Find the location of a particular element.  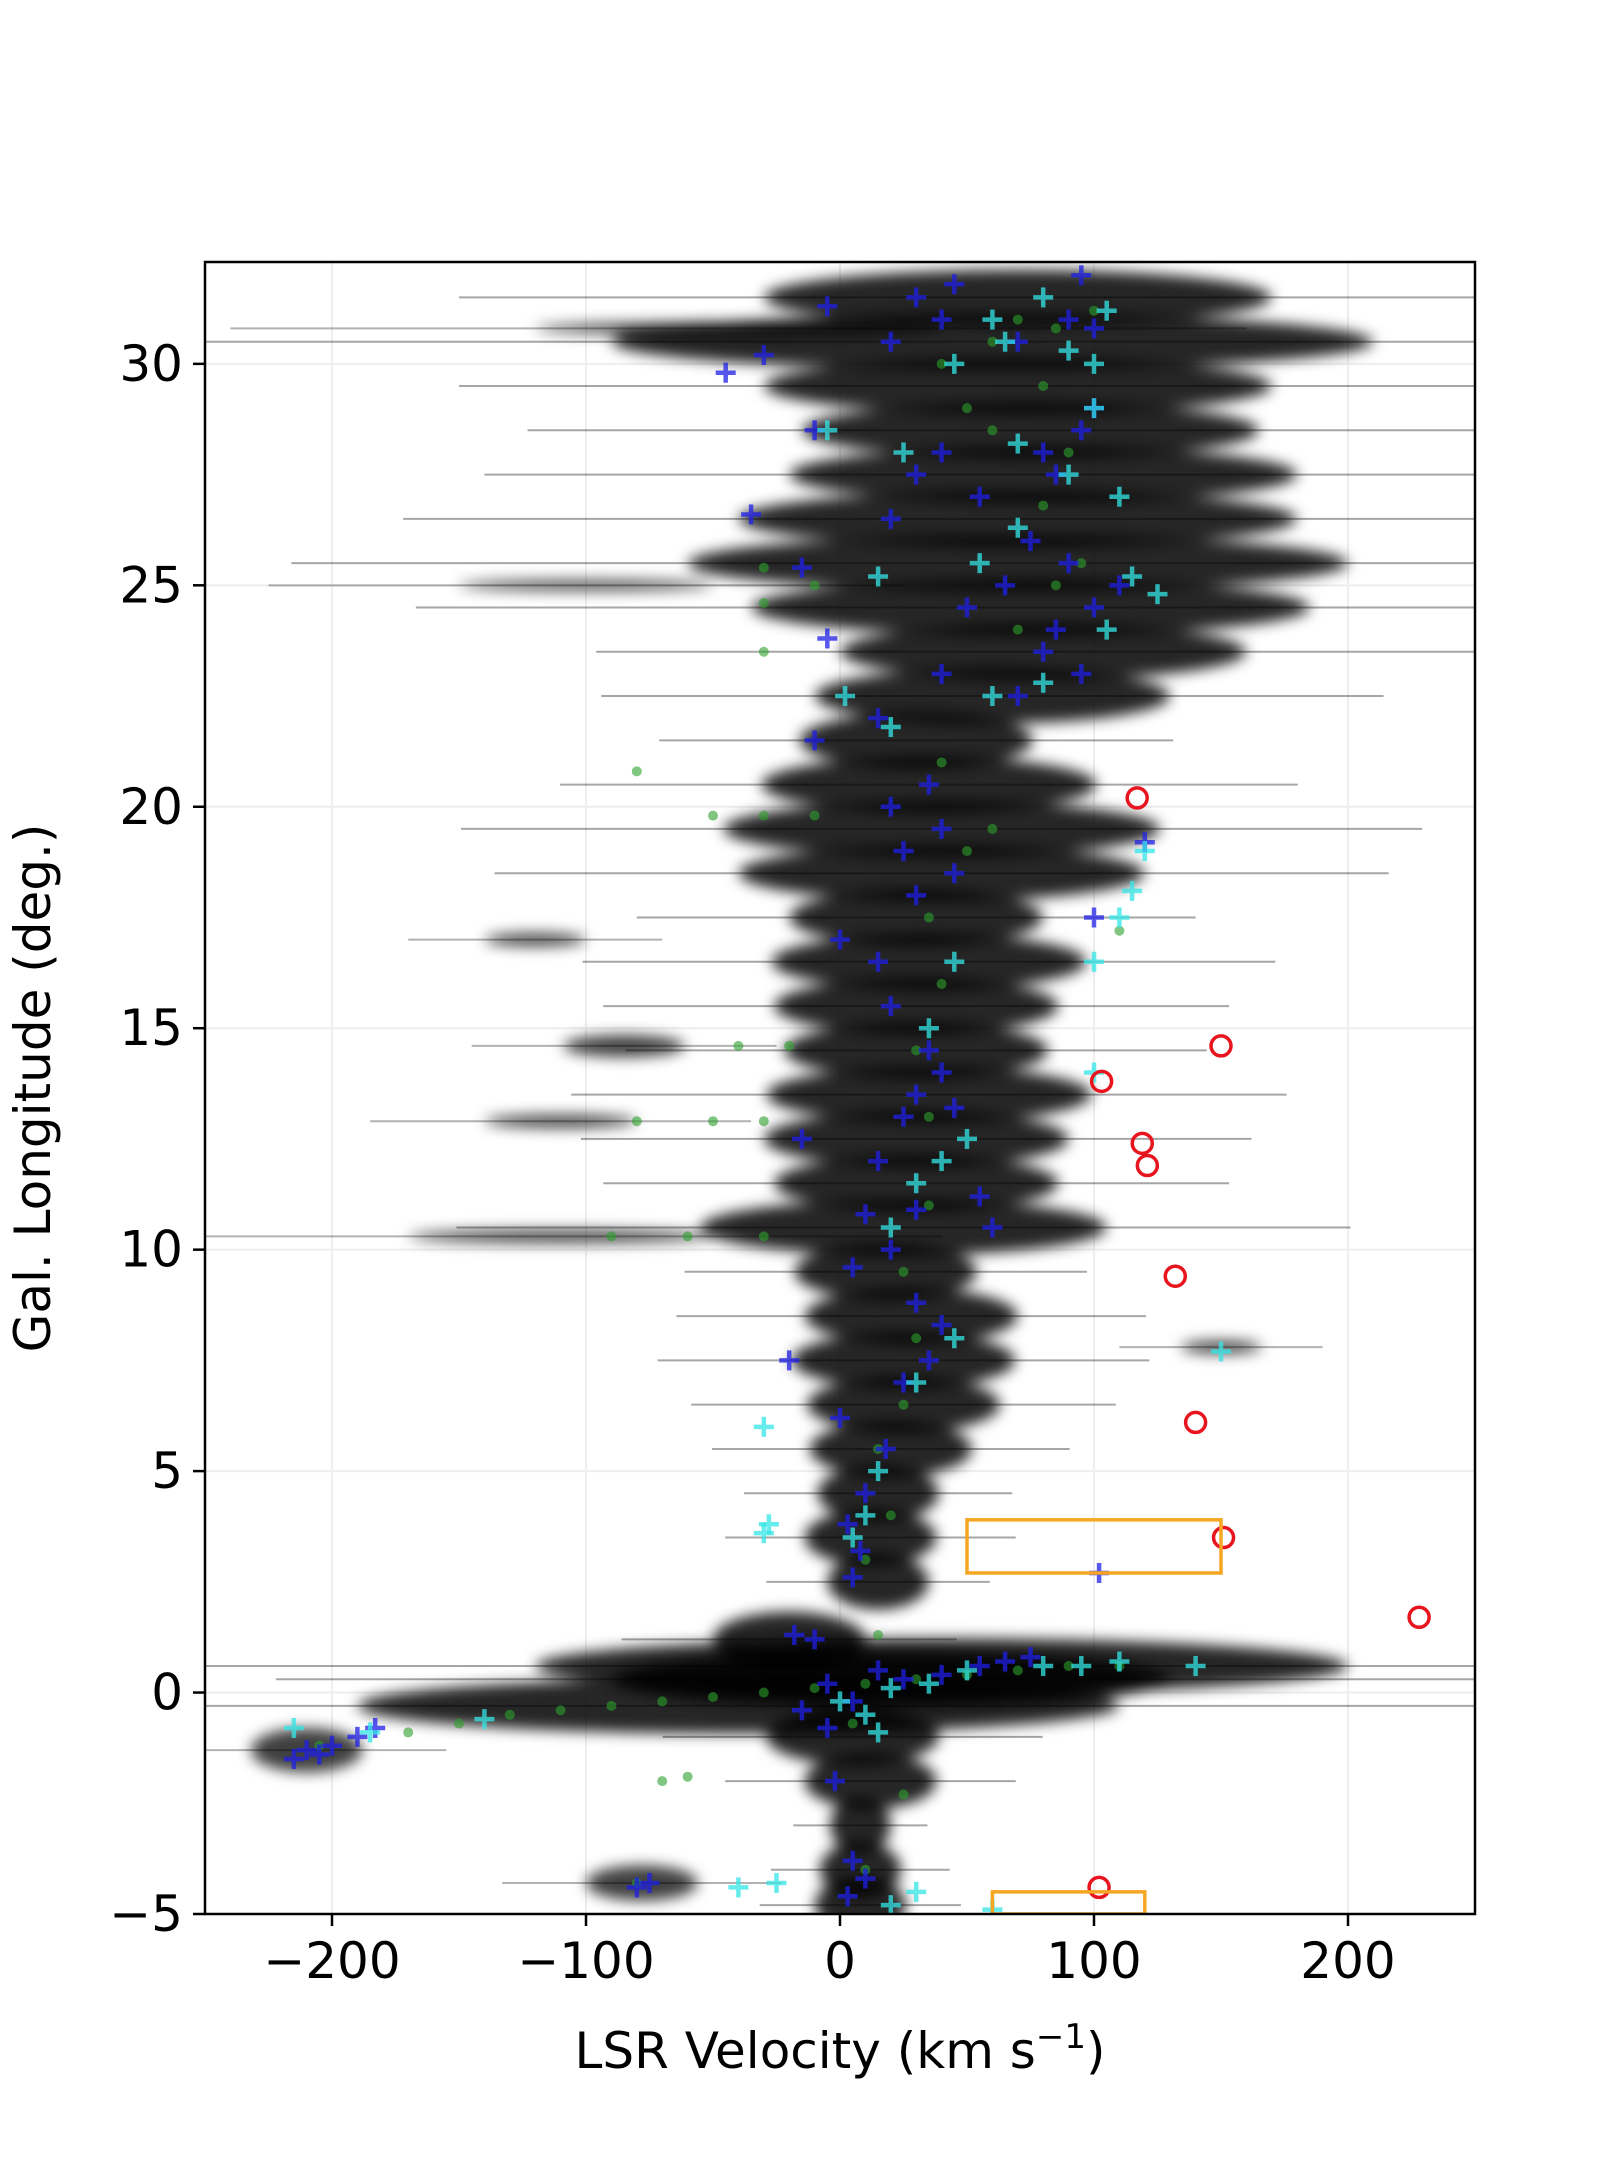

y-tick-label: 30 is located at coordinates (151, 364).